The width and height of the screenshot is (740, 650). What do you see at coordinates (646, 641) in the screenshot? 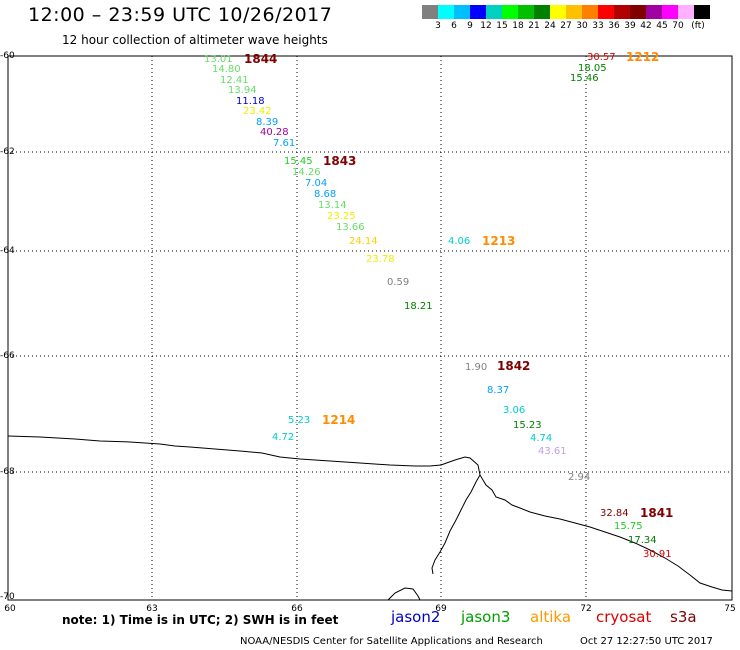
I see `generated-timestamp: Oct 27 12:27:50 UTC 2017` at bounding box center [646, 641].